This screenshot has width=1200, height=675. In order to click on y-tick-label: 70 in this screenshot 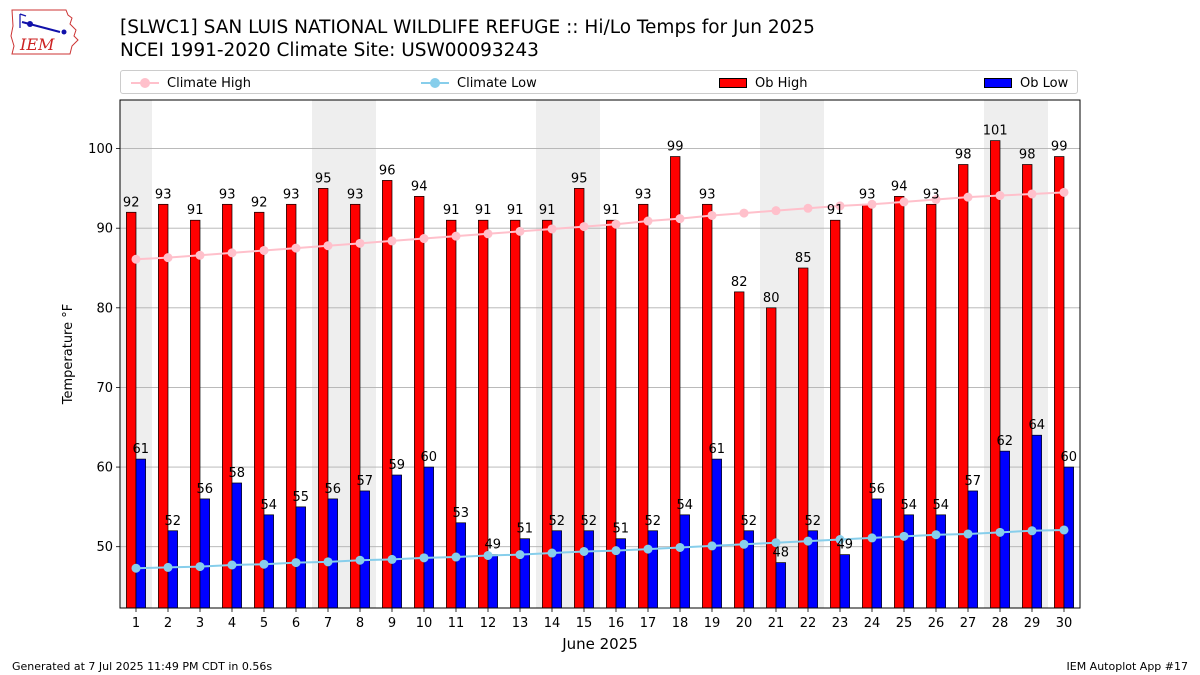, I will do `click(104, 388)`.